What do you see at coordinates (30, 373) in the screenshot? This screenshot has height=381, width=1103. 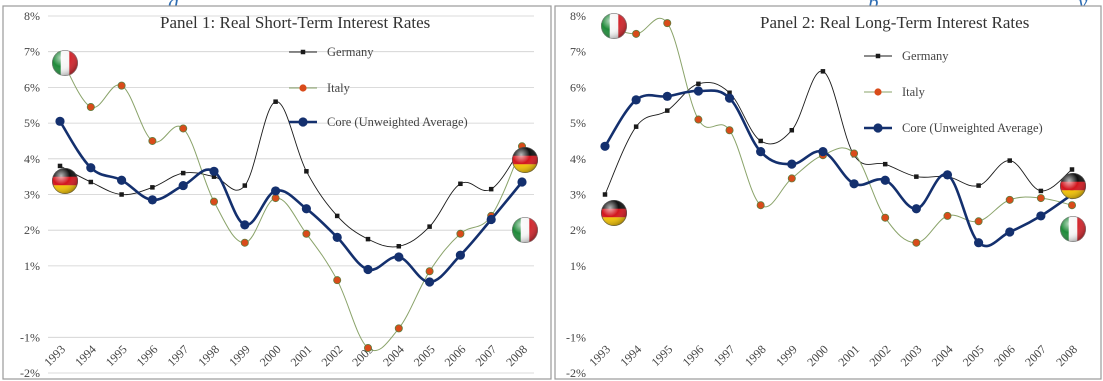 I see `y-tick-label: -2%` at bounding box center [30, 373].